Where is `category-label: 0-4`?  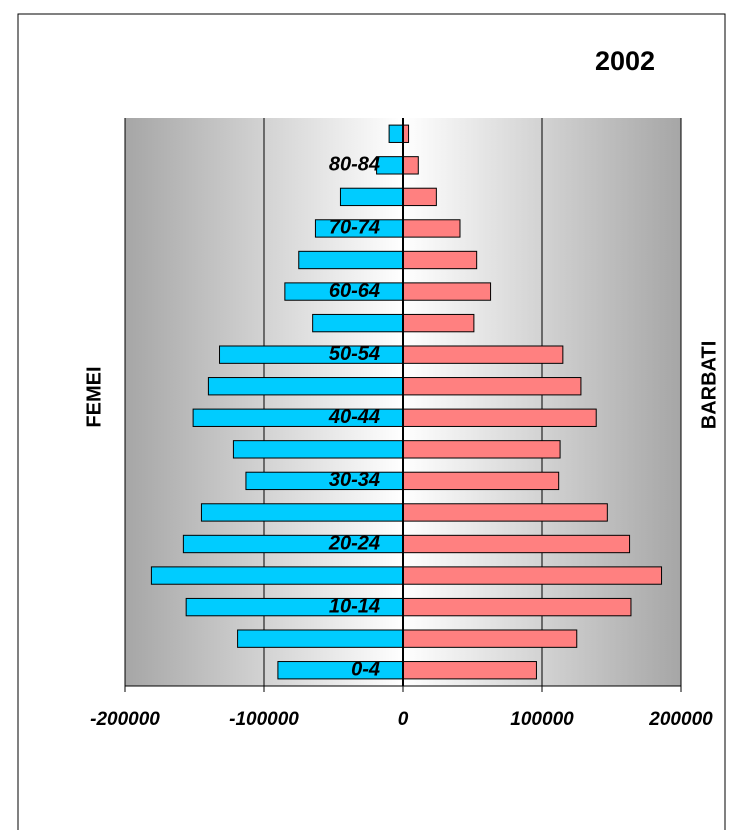 category-label: 0-4 is located at coordinates (365, 670).